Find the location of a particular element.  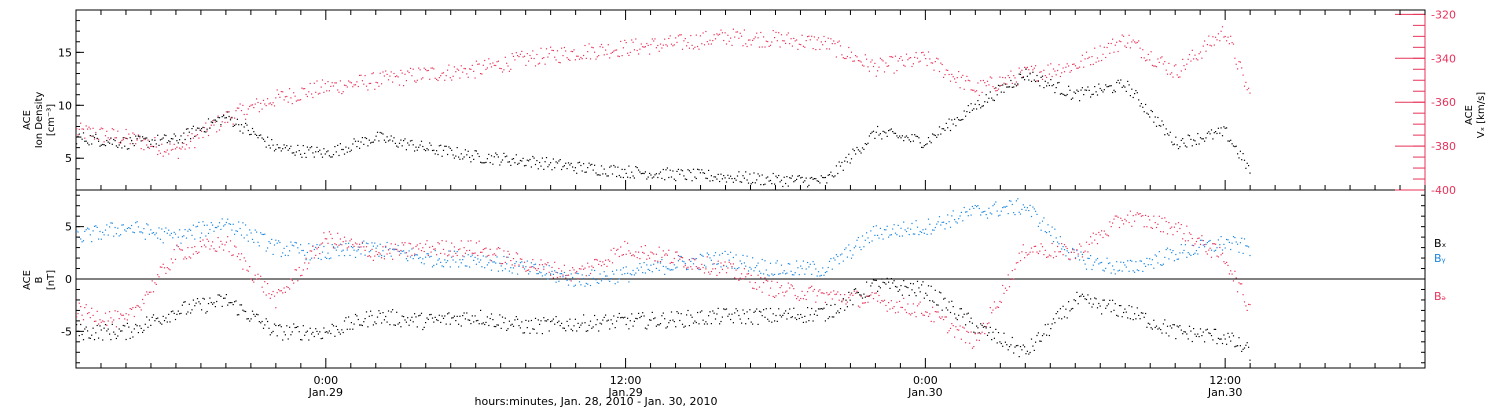

top-right-ylabel-line1: ACE is located at coordinates (1469, 115).